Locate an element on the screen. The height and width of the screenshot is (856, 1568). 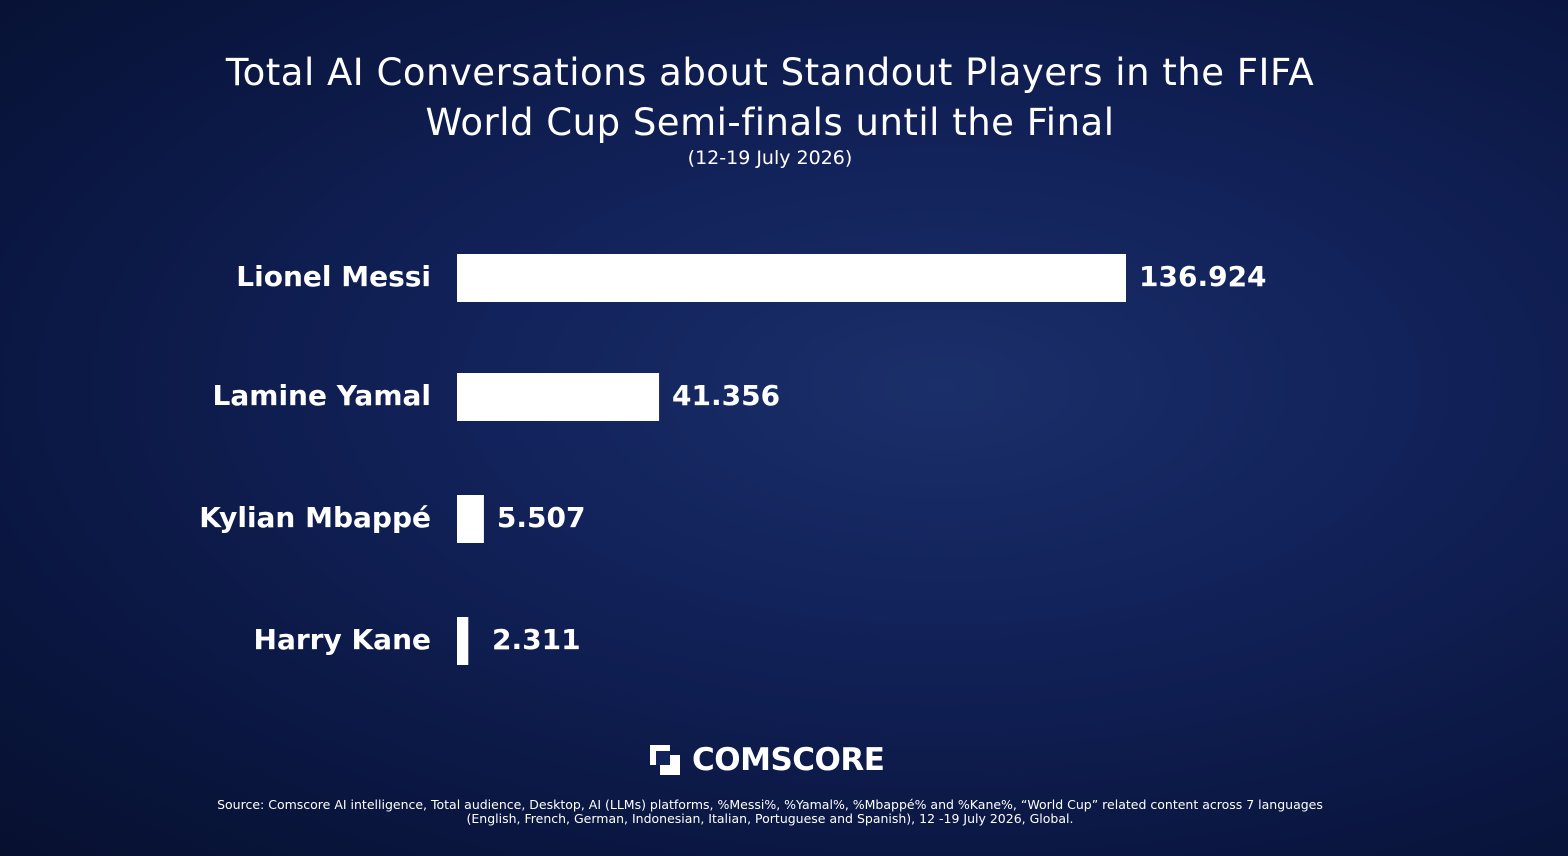
category-label: Lamine Yamal is located at coordinates (322, 395).